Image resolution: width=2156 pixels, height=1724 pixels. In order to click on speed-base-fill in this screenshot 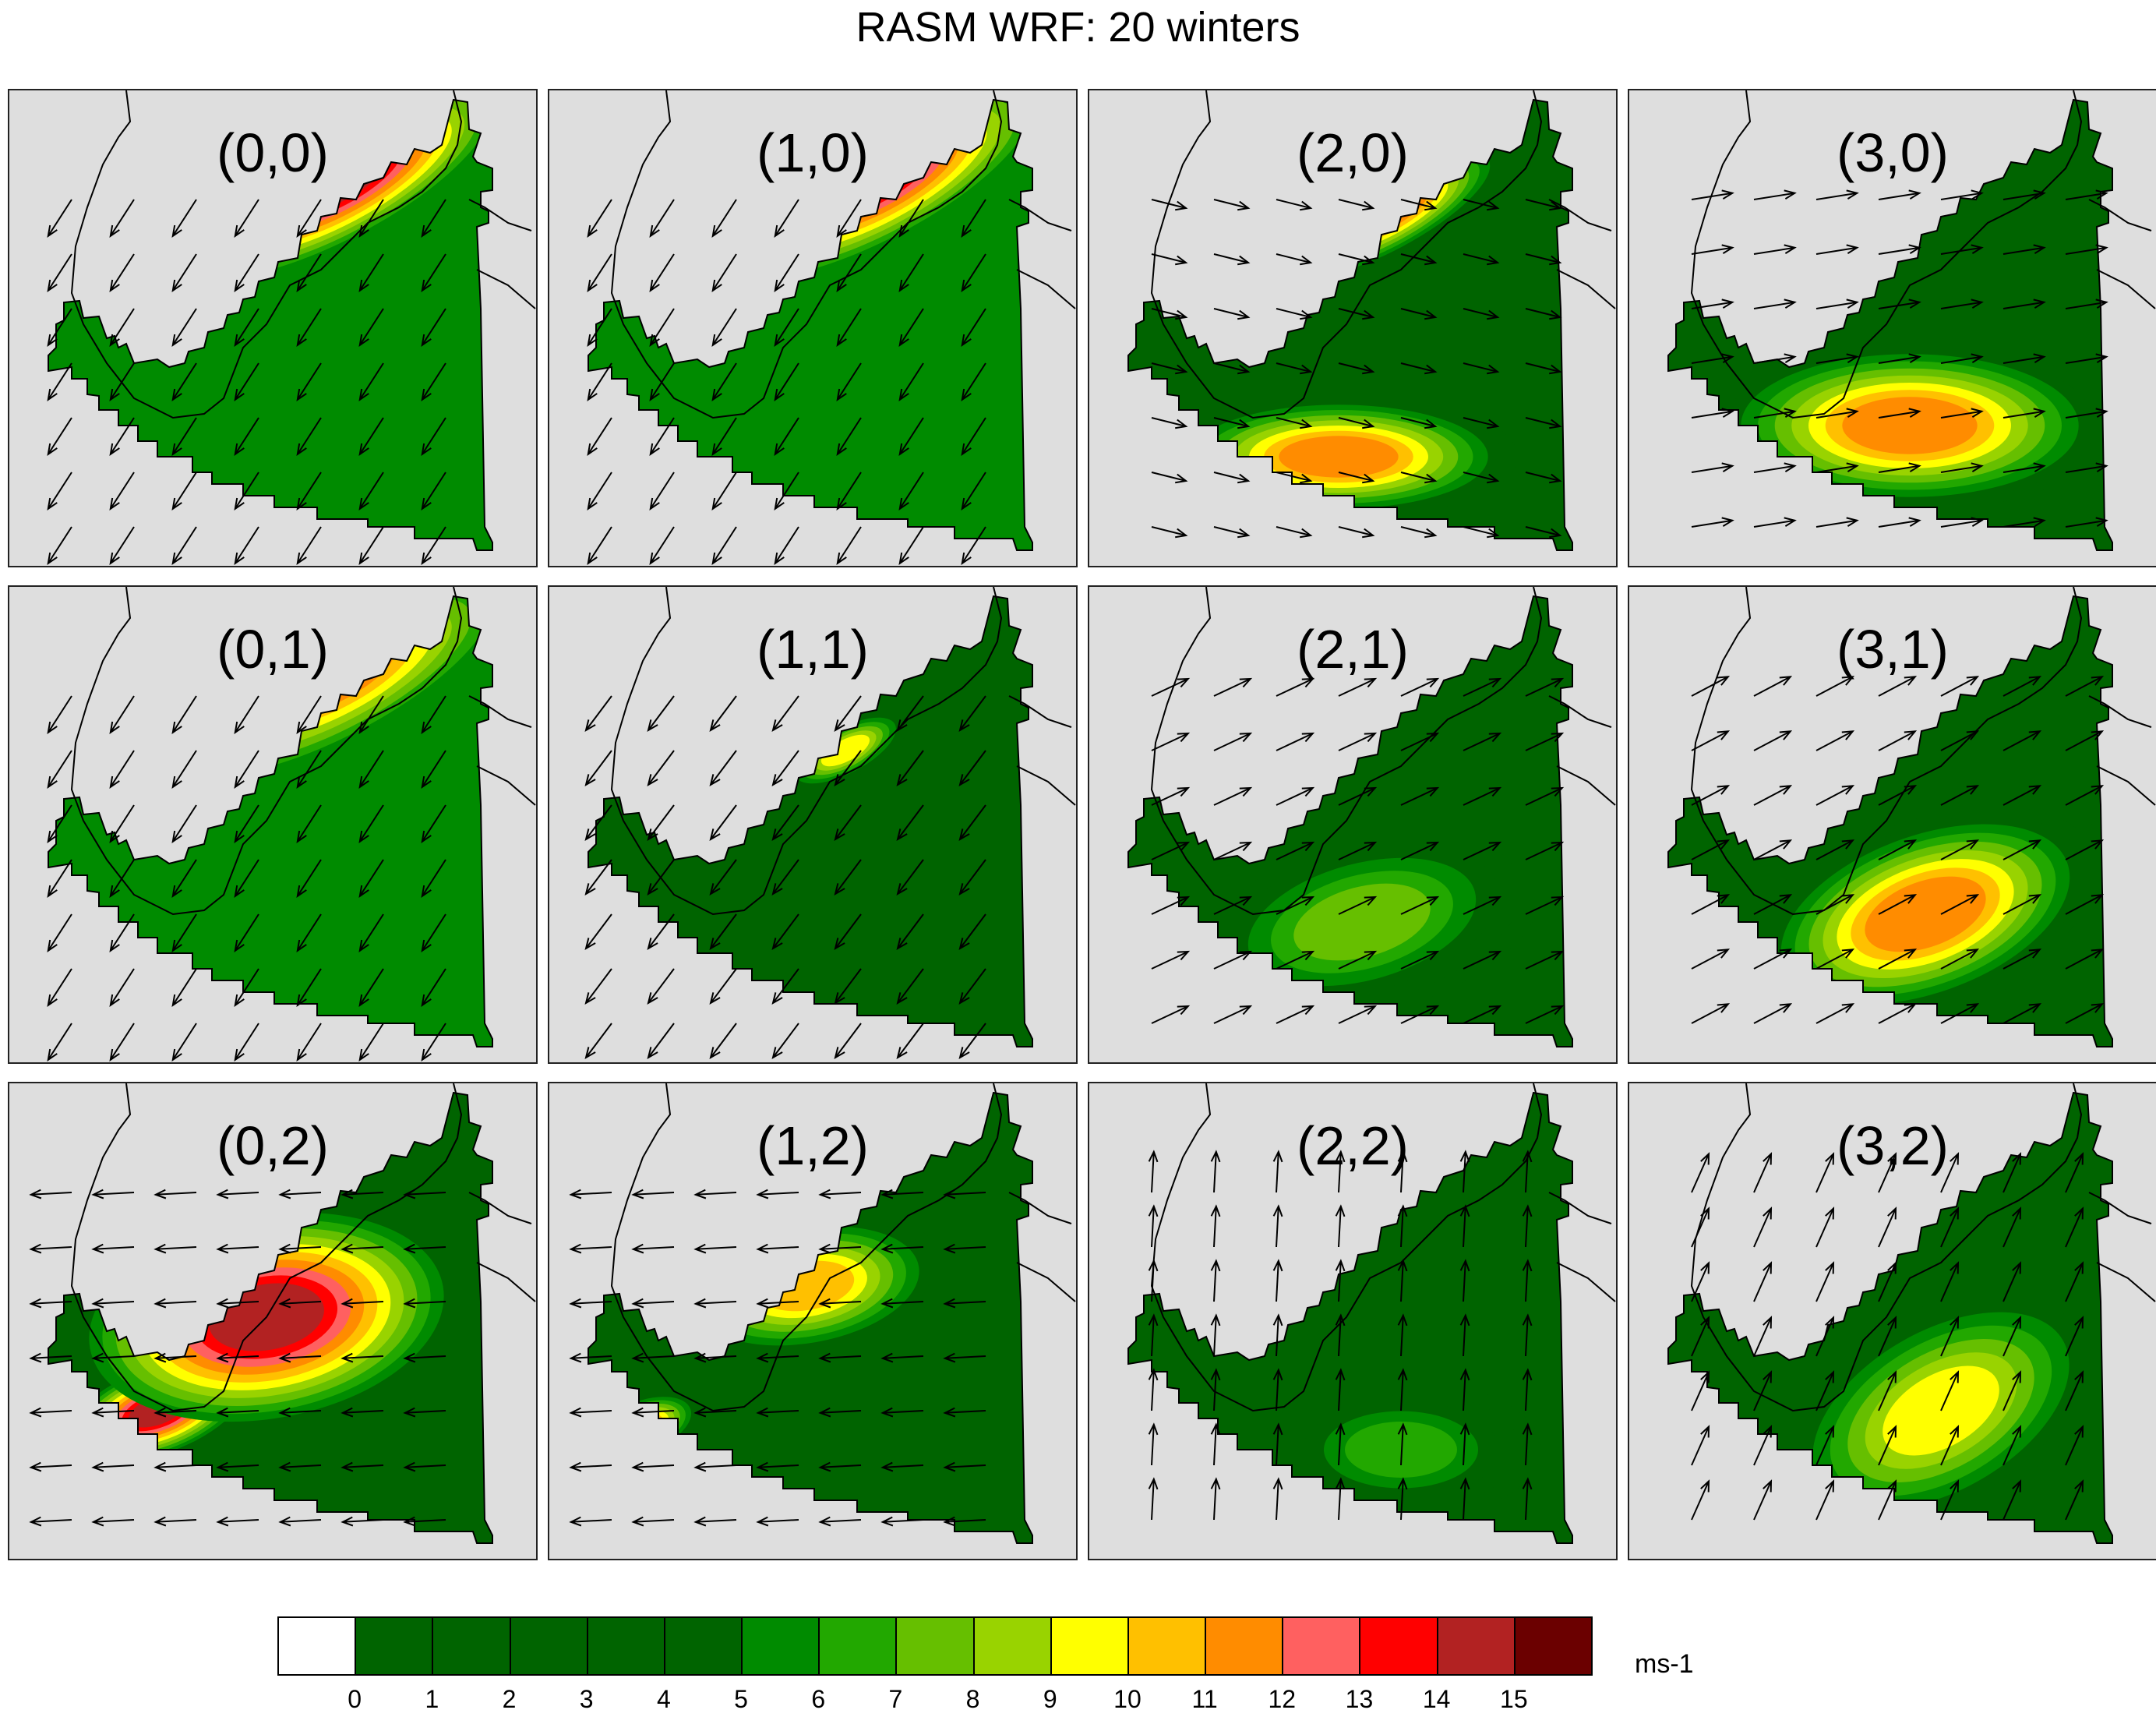, I will do `click(810, 821)`.